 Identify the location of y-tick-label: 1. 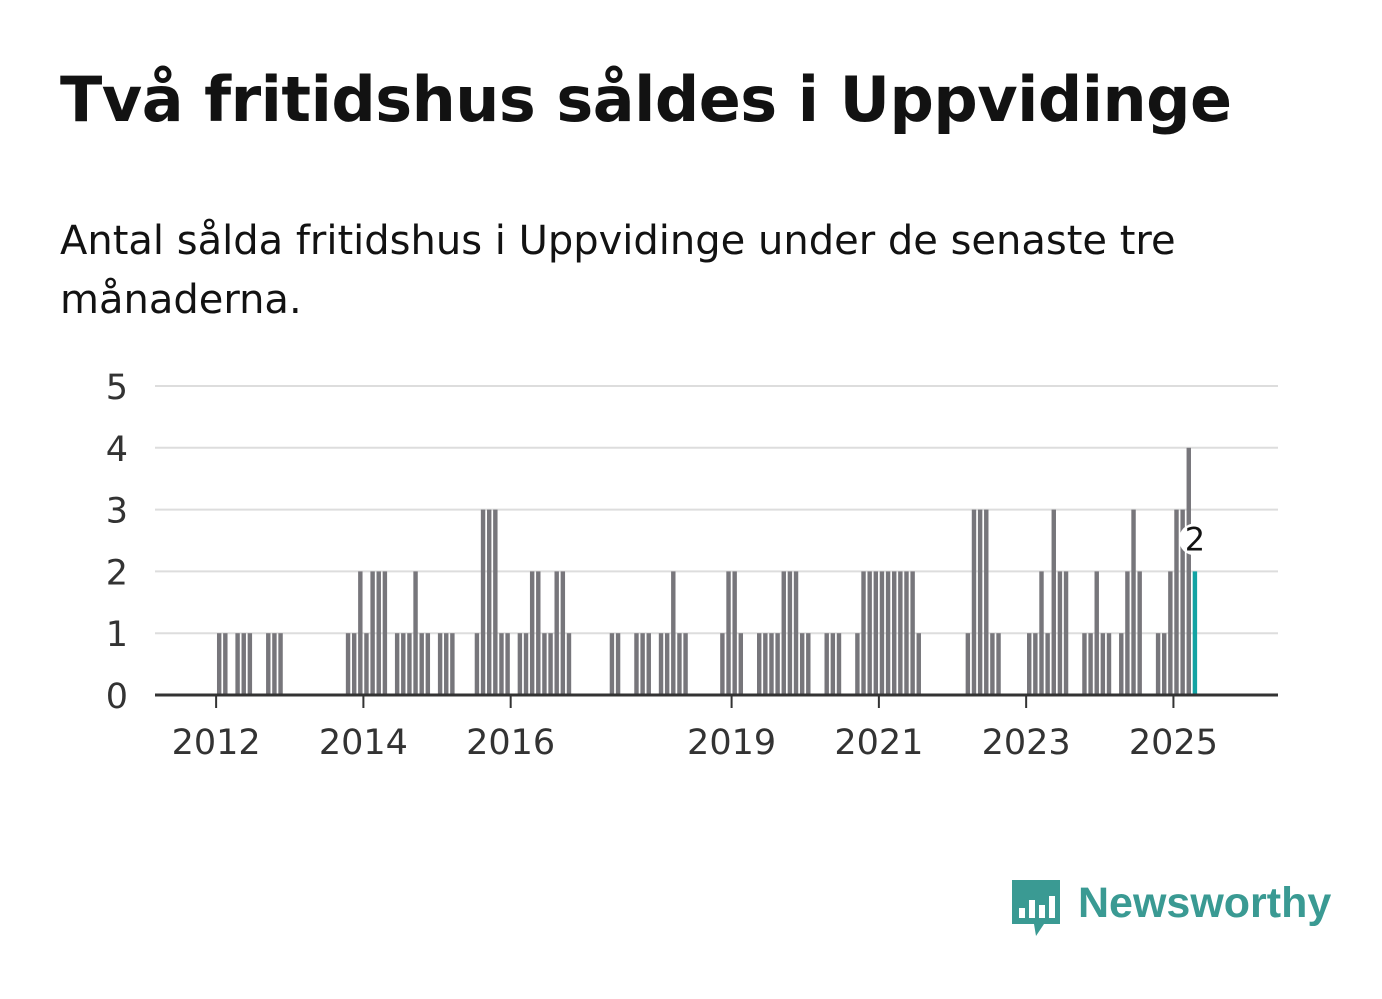
(117, 635).